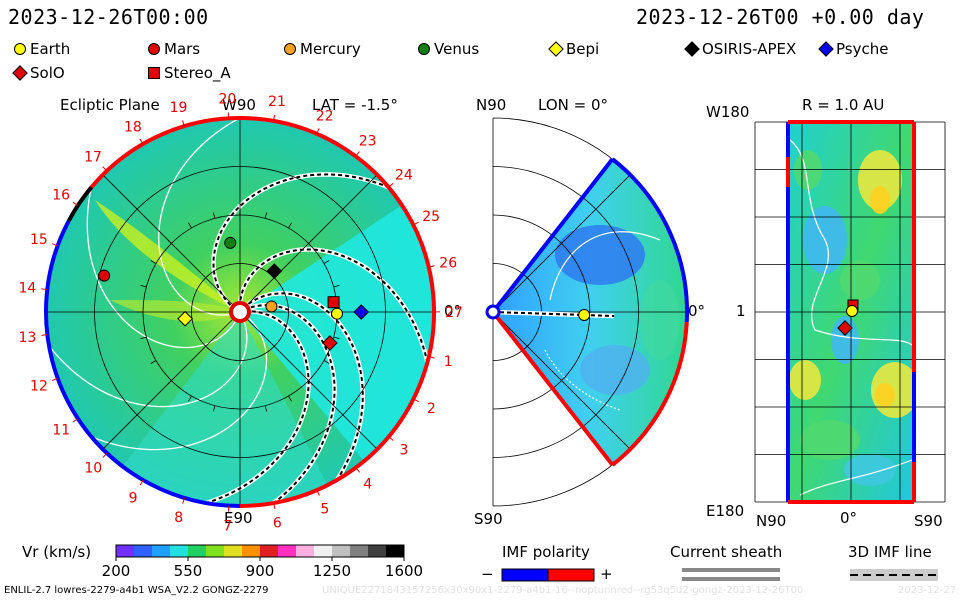 This screenshot has width=960, height=600. Describe the element at coordinates (47, 73) in the screenshot. I see `legend-label: SolO` at that location.